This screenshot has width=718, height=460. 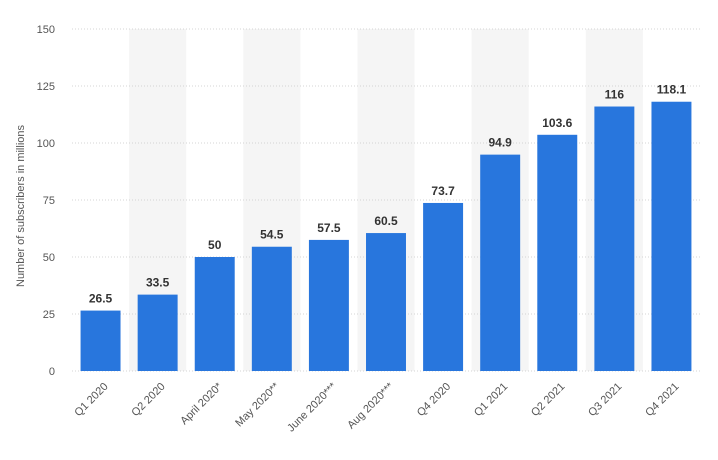 What do you see at coordinates (215, 245) in the screenshot?
I see `data-label: 50` at bounding box center [215, 245].